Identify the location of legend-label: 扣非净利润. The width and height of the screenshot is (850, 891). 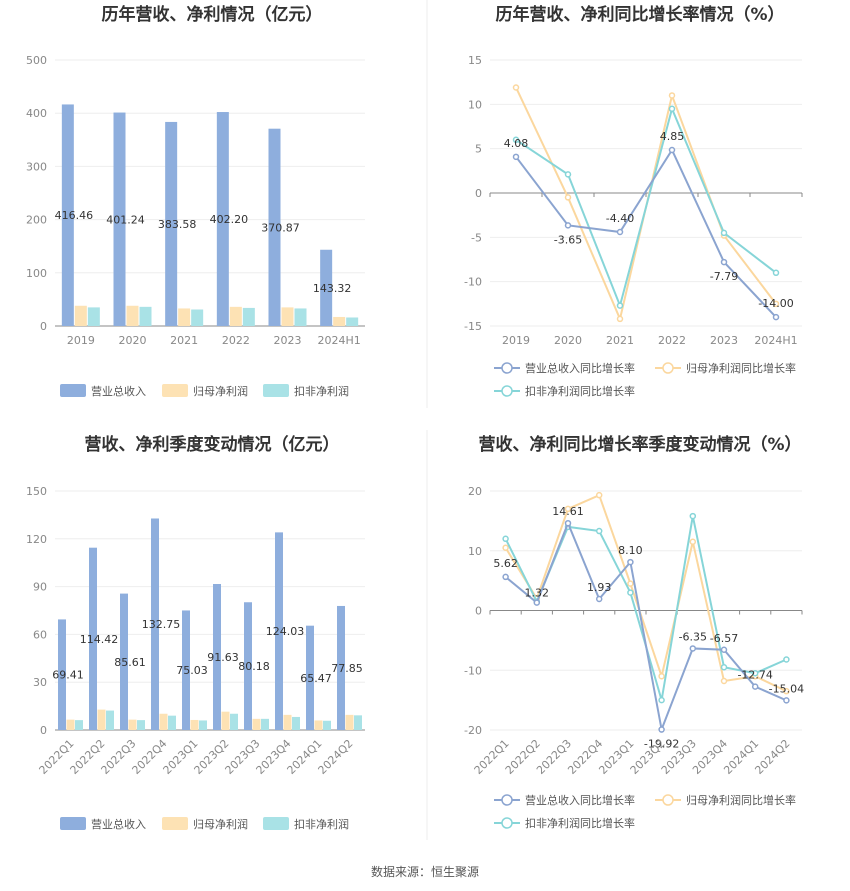
(321, 391).